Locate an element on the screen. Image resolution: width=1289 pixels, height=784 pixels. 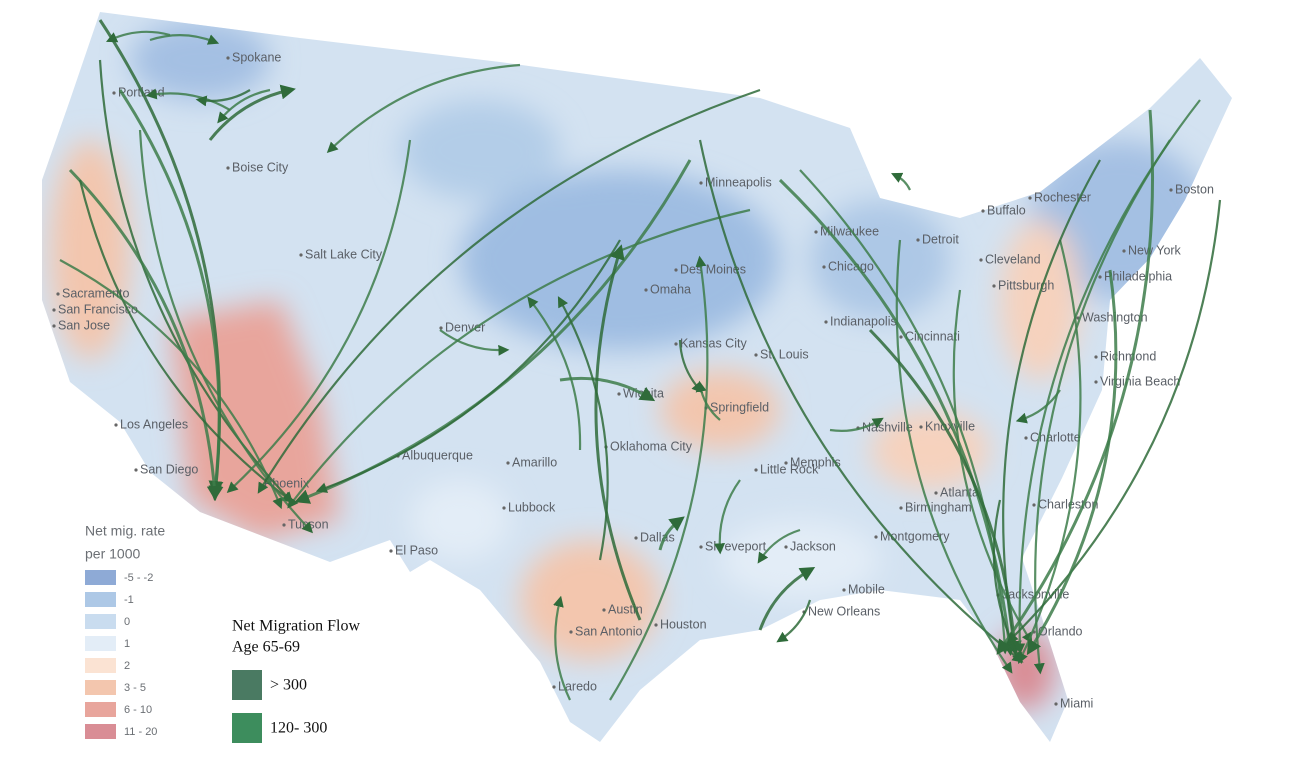
city-label: Montgomery is located at coordinates (915, 536).